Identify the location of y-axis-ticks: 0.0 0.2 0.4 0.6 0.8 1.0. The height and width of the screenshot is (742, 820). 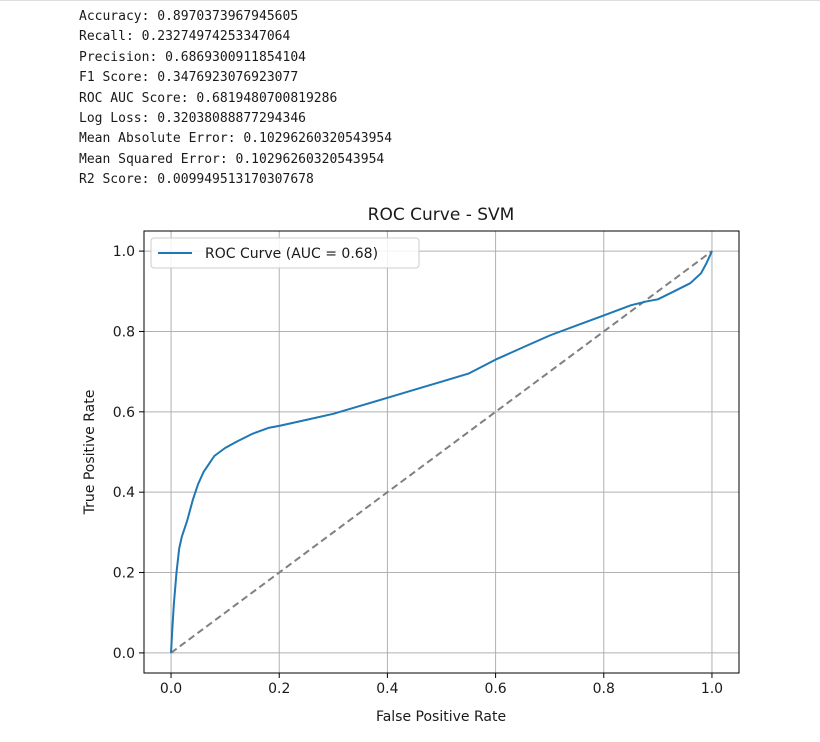
(128, 453).